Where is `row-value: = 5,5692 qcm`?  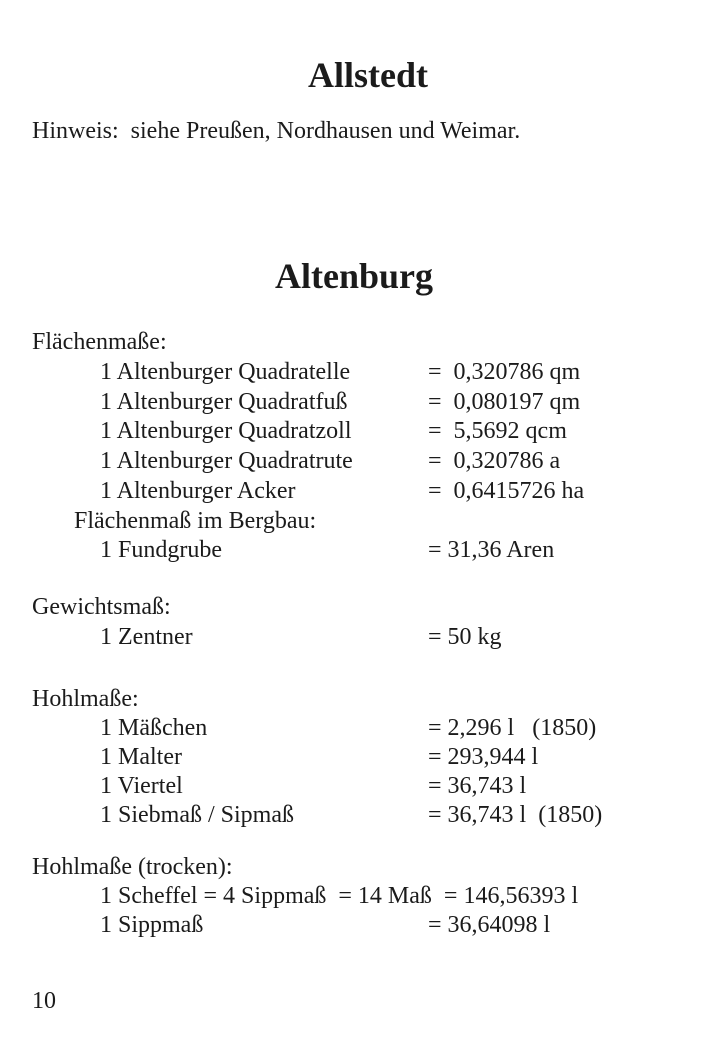 row-value: = 5,5692 qcm is located at coordinates (497, 431).